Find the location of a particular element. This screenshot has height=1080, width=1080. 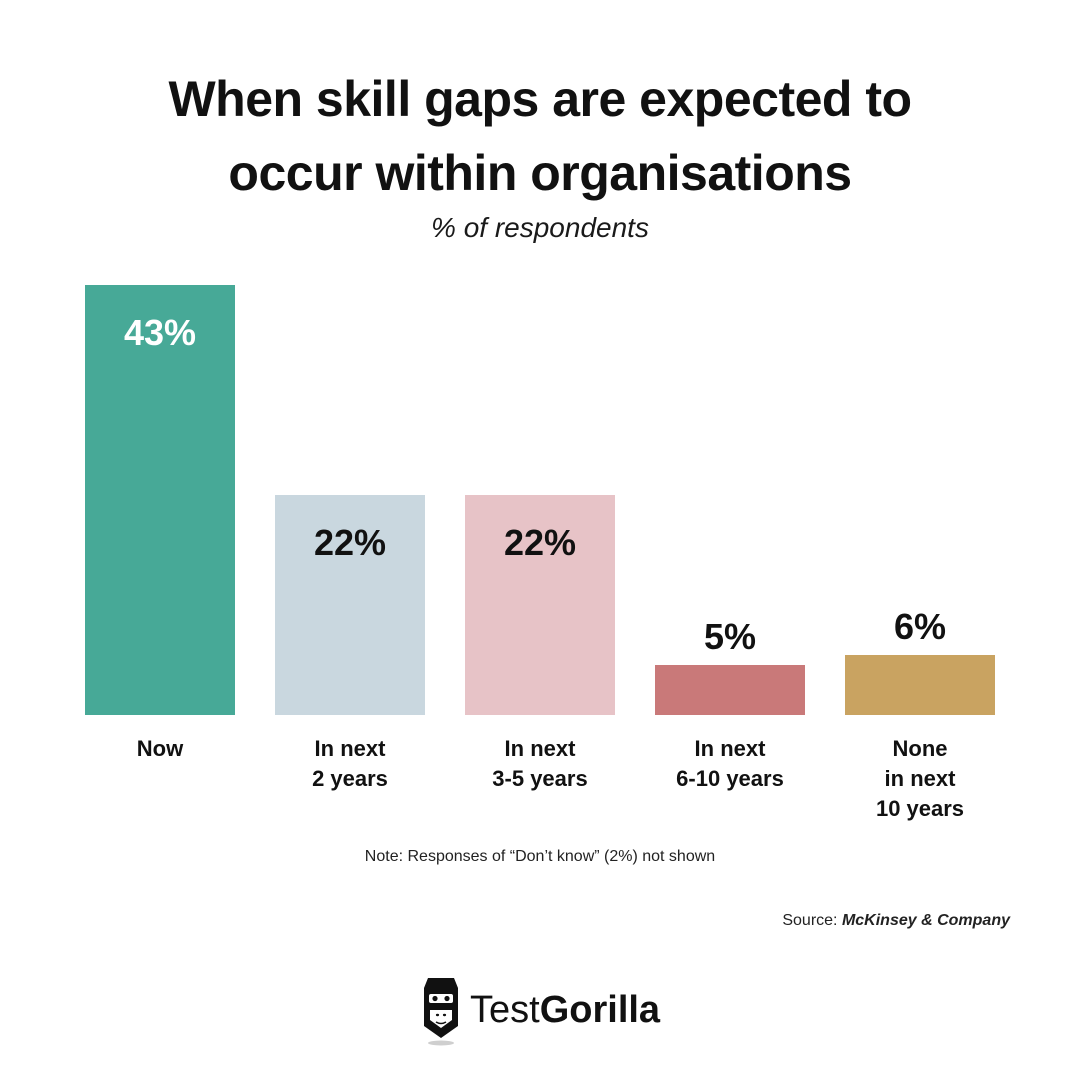

bar-value-label-1: 22% is located at coordinates (350, 542).